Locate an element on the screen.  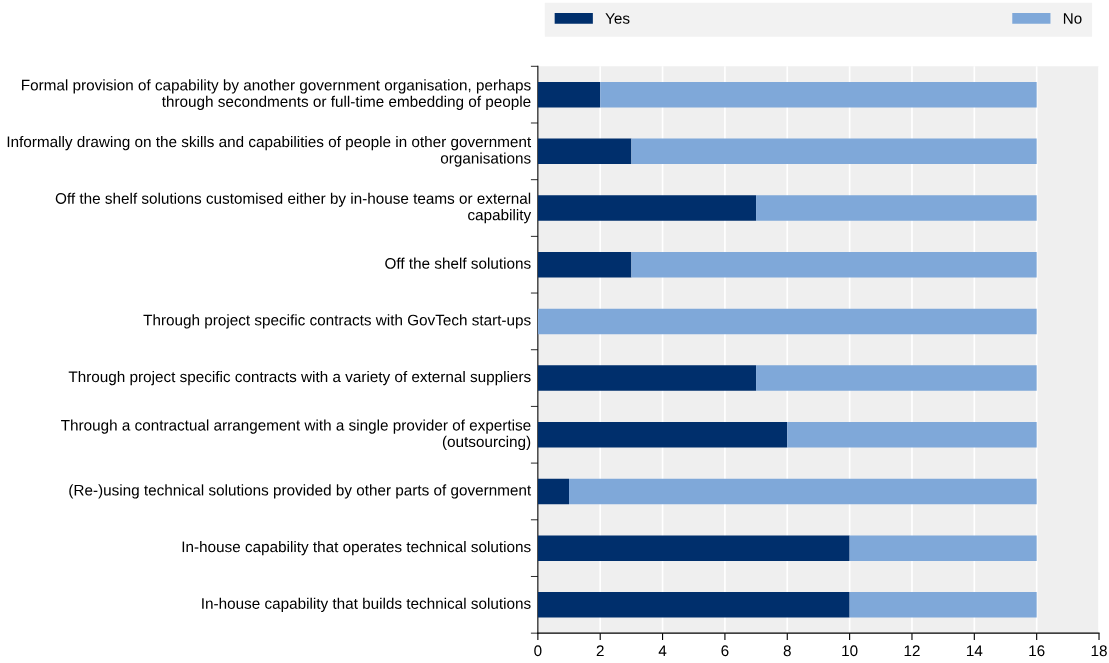
y-tick-label: Through a contractual arrangement with a single provider of expertise (outsourcing) is located at coordinates (296, 435).